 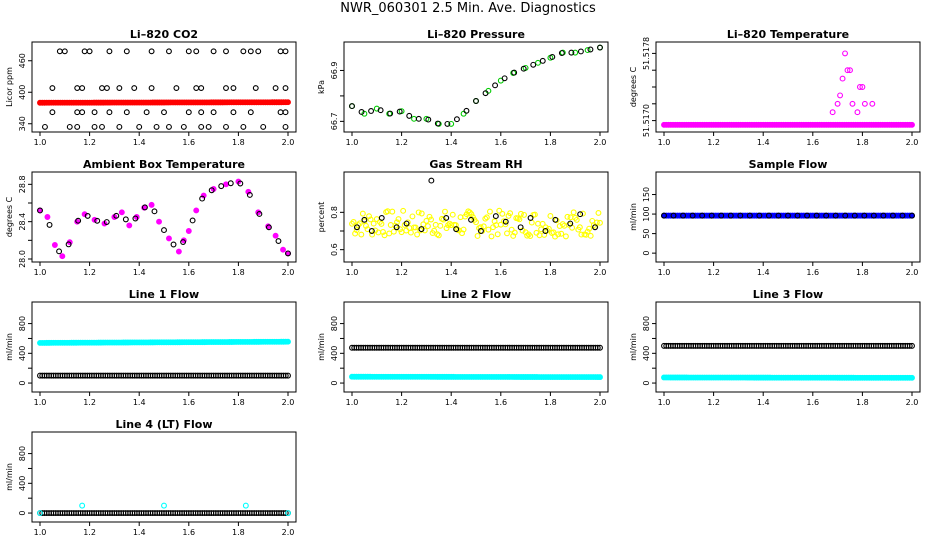 What do you see at coordinates (188, 142) in the screenshot?
I see `x-tick-label: 1.6` at bounding box center [188, 142].